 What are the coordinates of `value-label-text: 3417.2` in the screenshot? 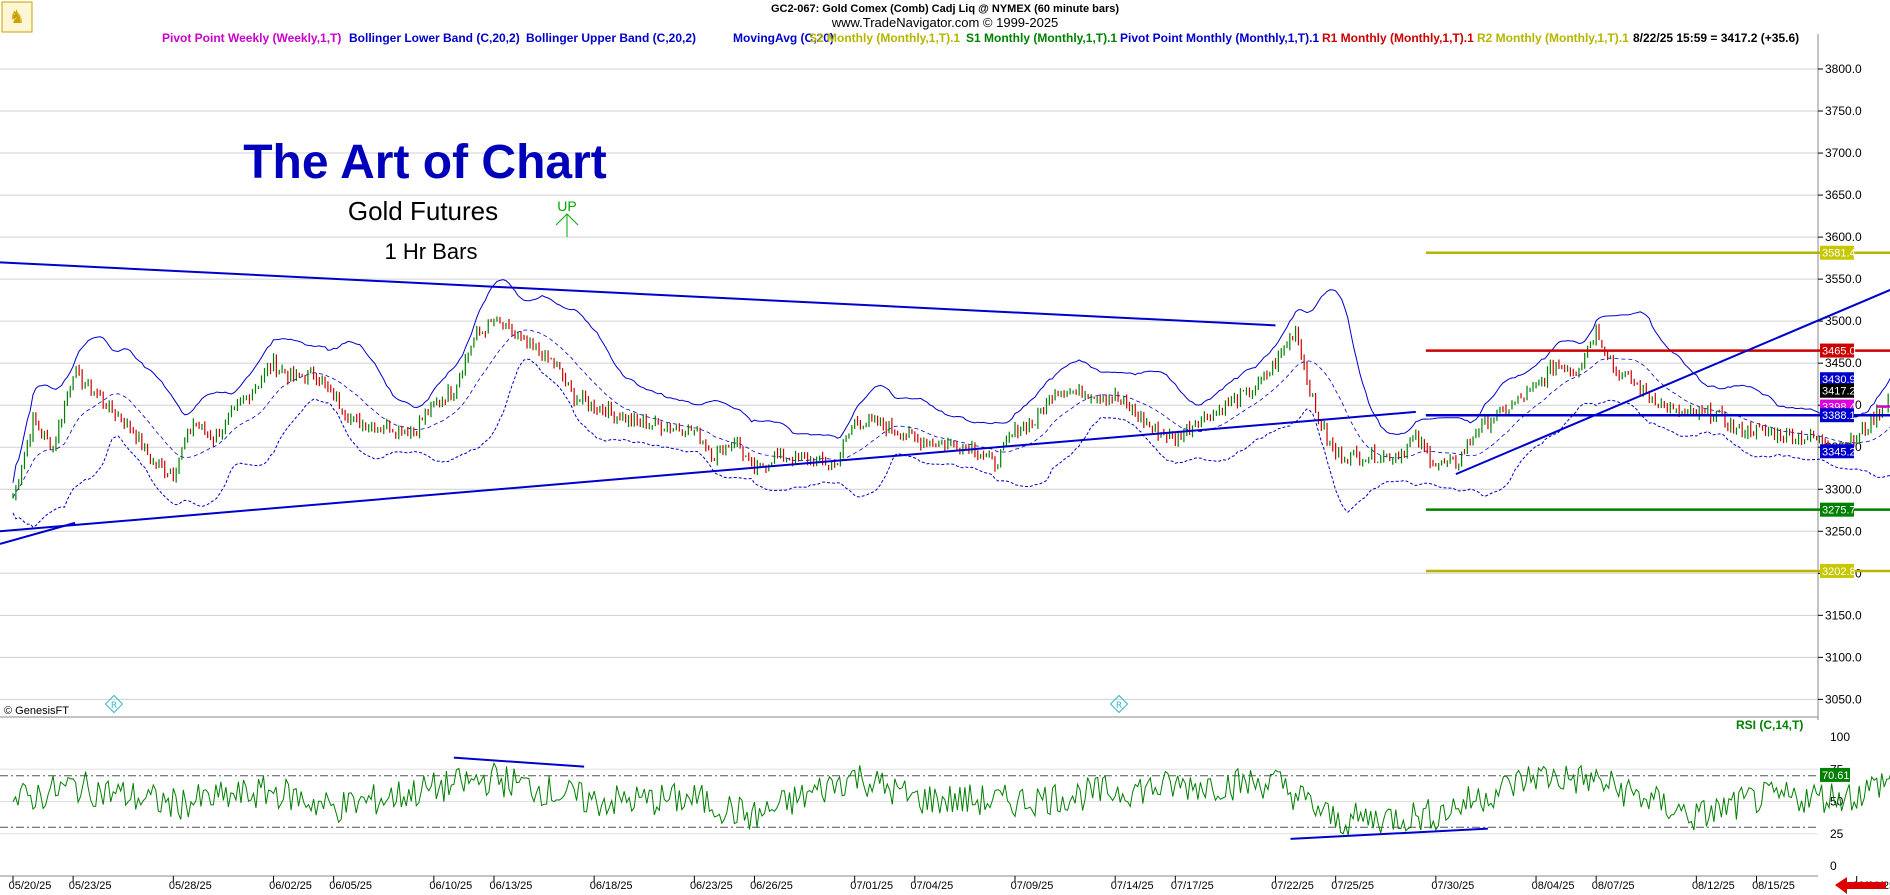 It's located at (1839, 392).